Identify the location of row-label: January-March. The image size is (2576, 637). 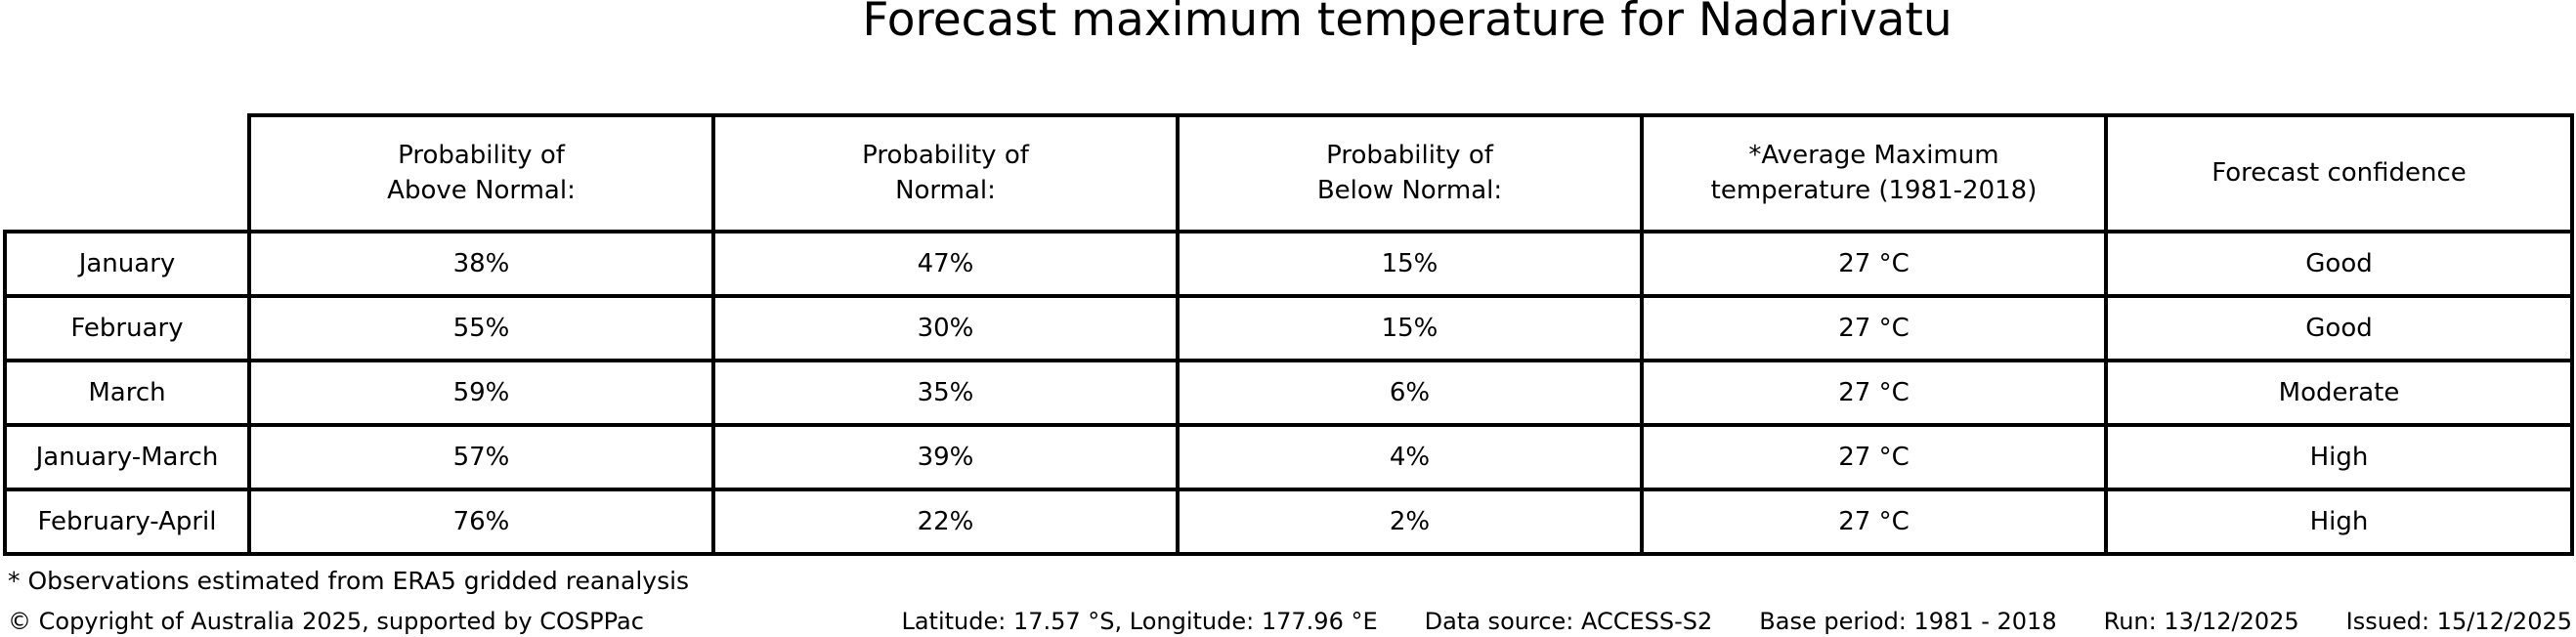
(127, 457).